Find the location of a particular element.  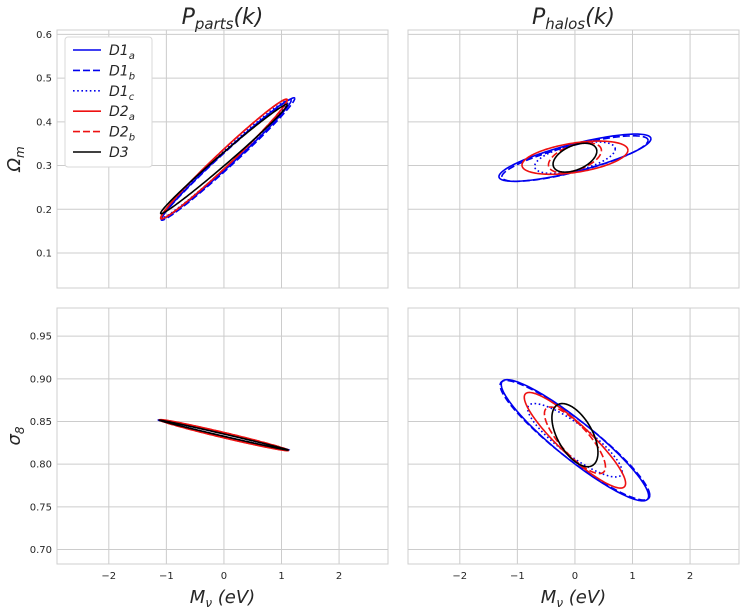

legend-label: D2b is located at coordinates (122, 134).